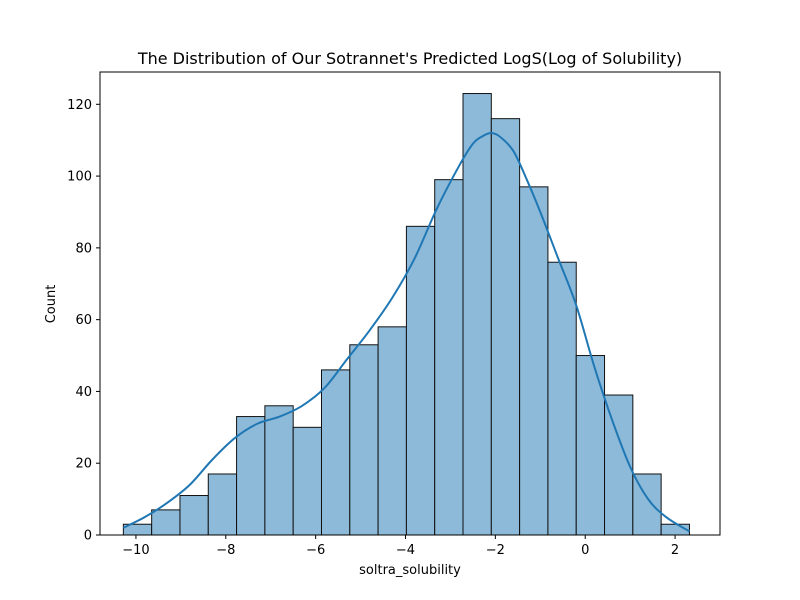  I want to click on x-tick-label: 0, so click(585, 550).